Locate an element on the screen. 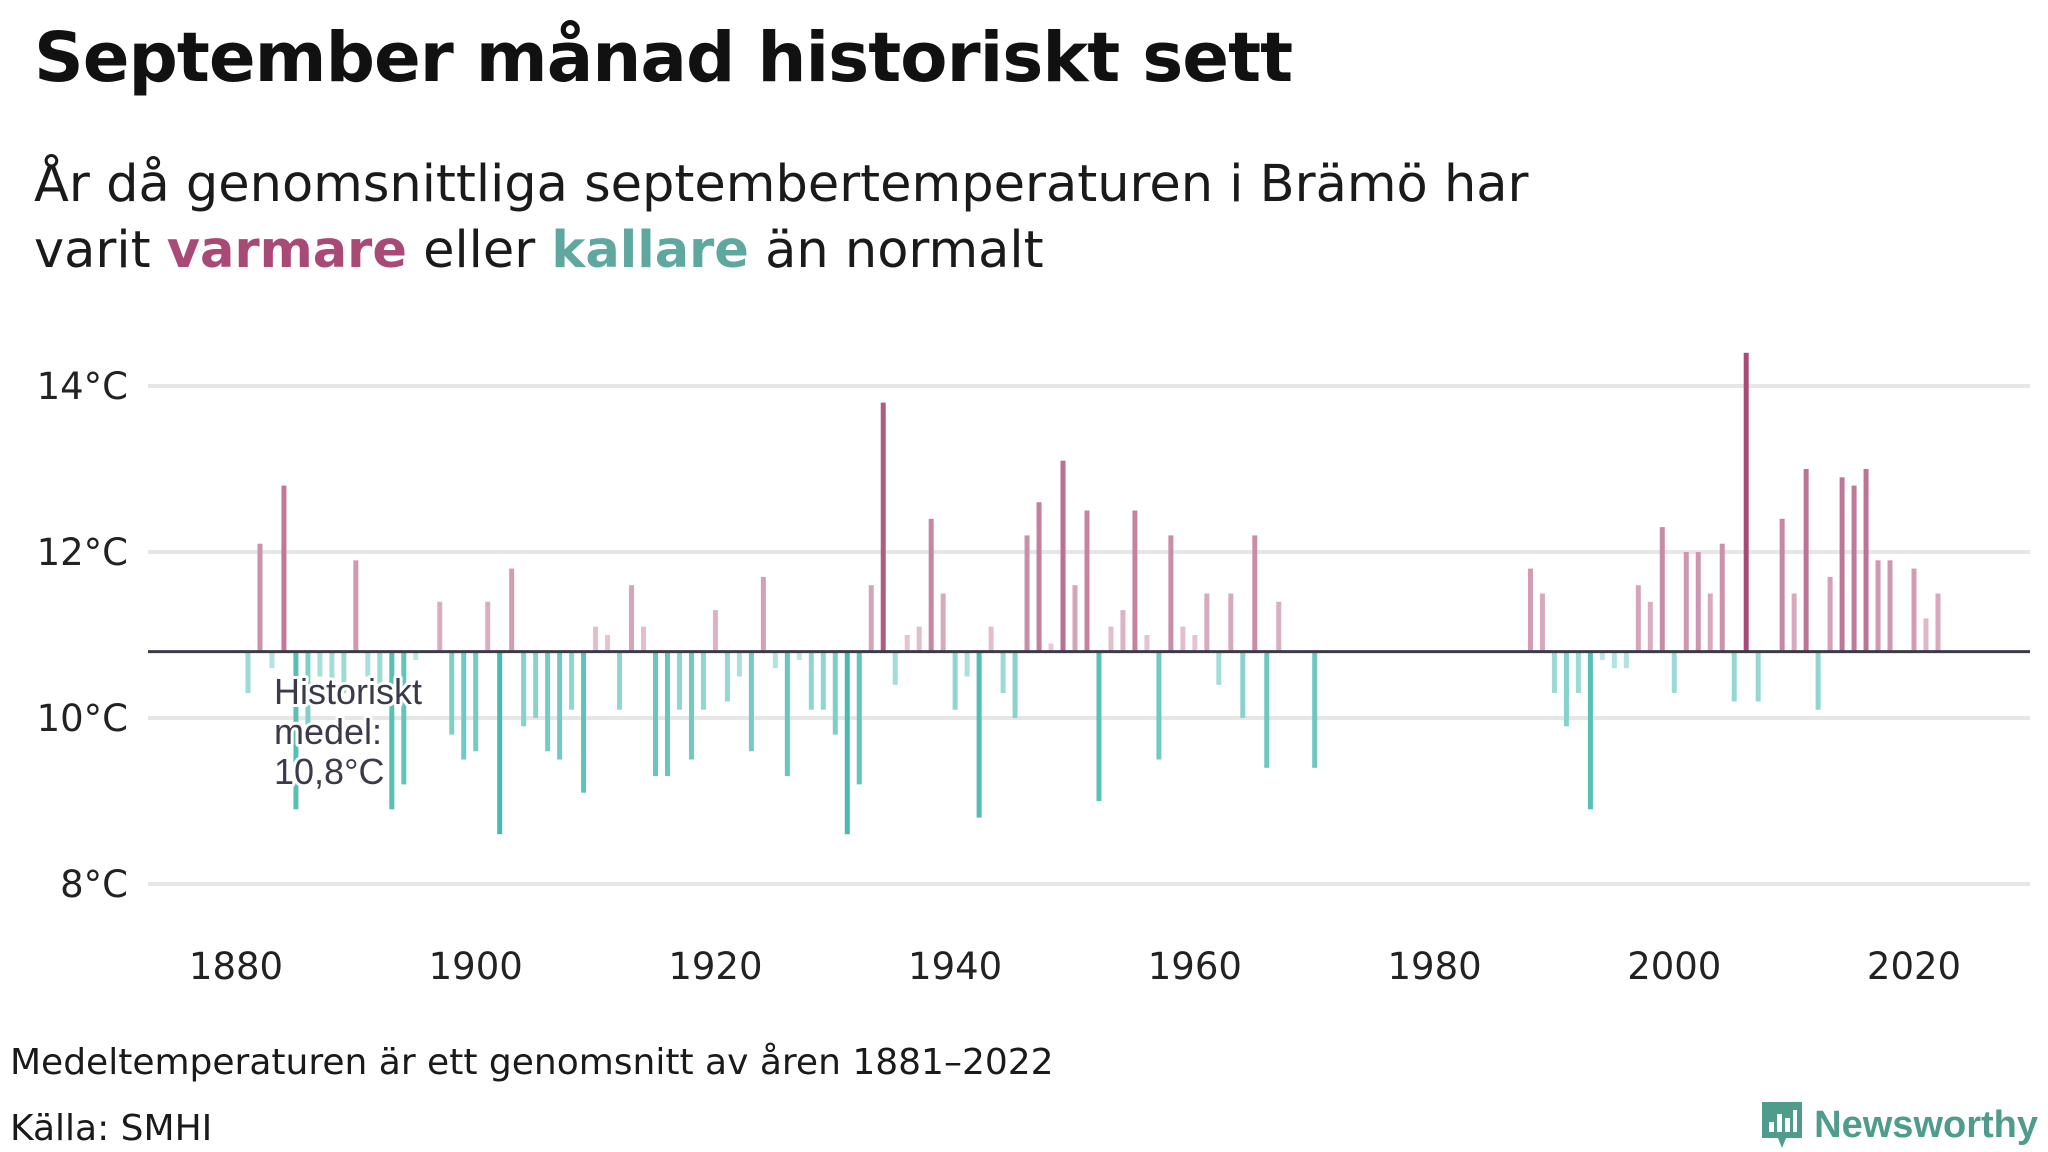  bar-1956 is located at coordinates (1147, 643).